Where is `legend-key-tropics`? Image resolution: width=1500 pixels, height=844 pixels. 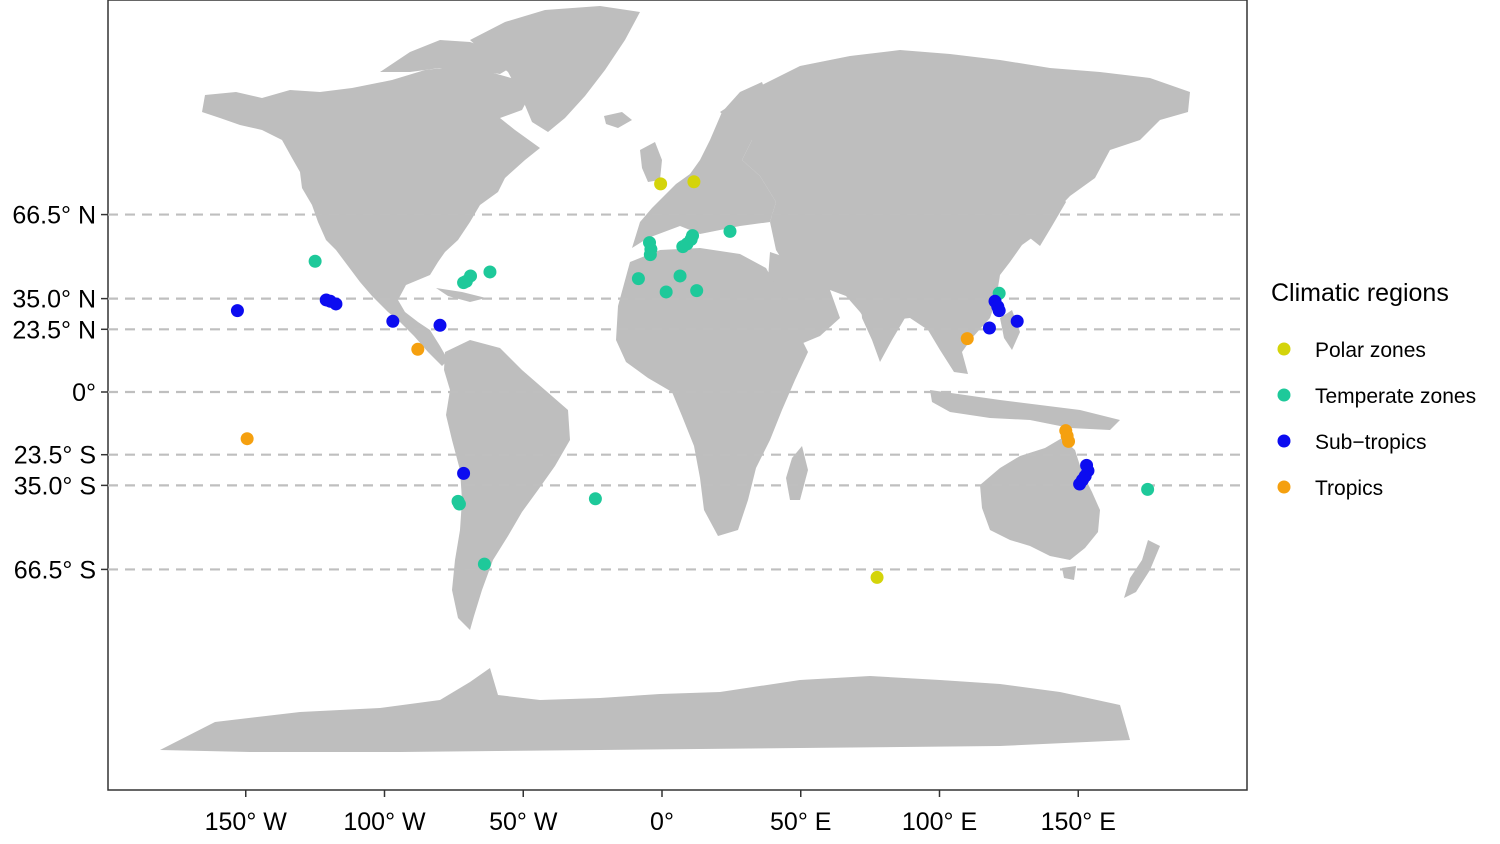
legend-key-tropics is located at coordinates (1284, 487).